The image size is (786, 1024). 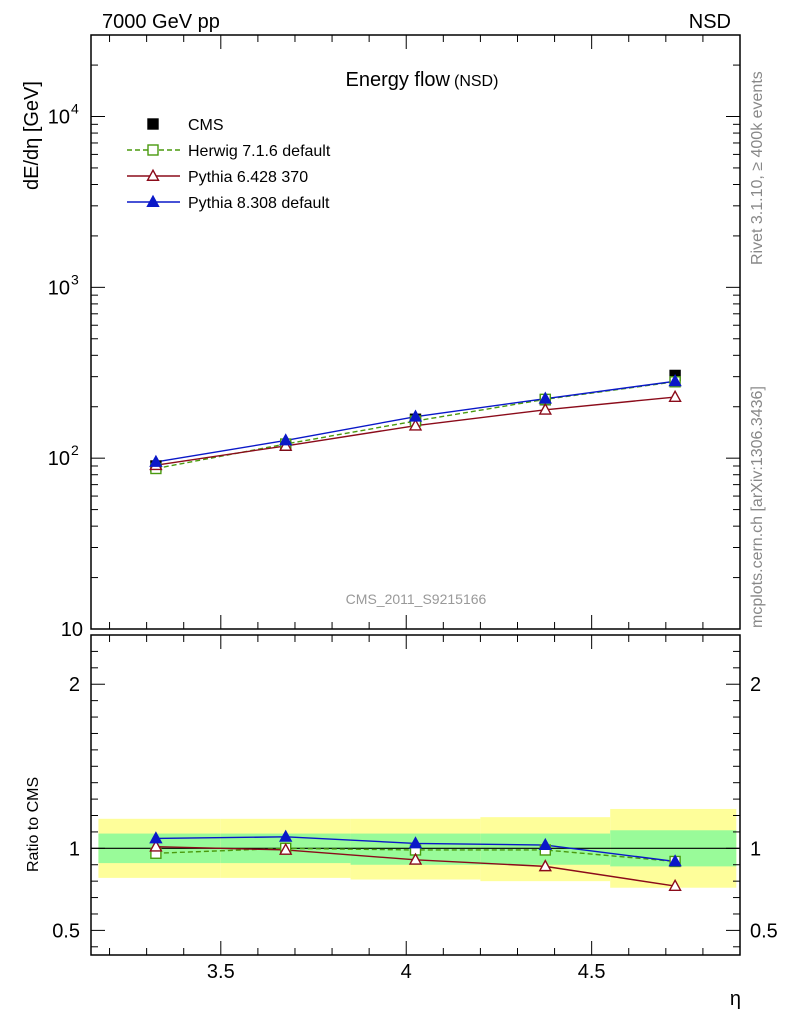 What do you see at coordinates (161, 22) in the screenshot?
I see `header-left-label: 7000 GeV pp` at bounding box center [161, 22].